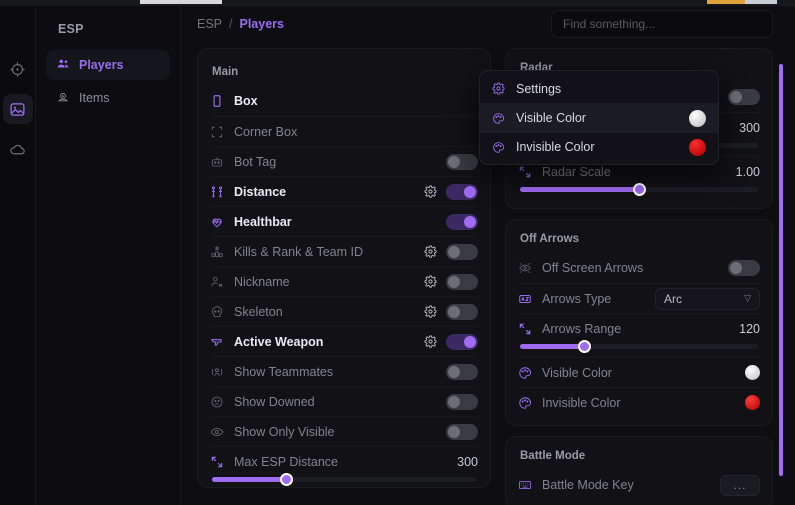 The height and width of the screenshot is (505, 795). What do you see at coordinates (747, 171) in the screenshot?
I see `slider-value: 1.00` at bounding box center [747, 171].